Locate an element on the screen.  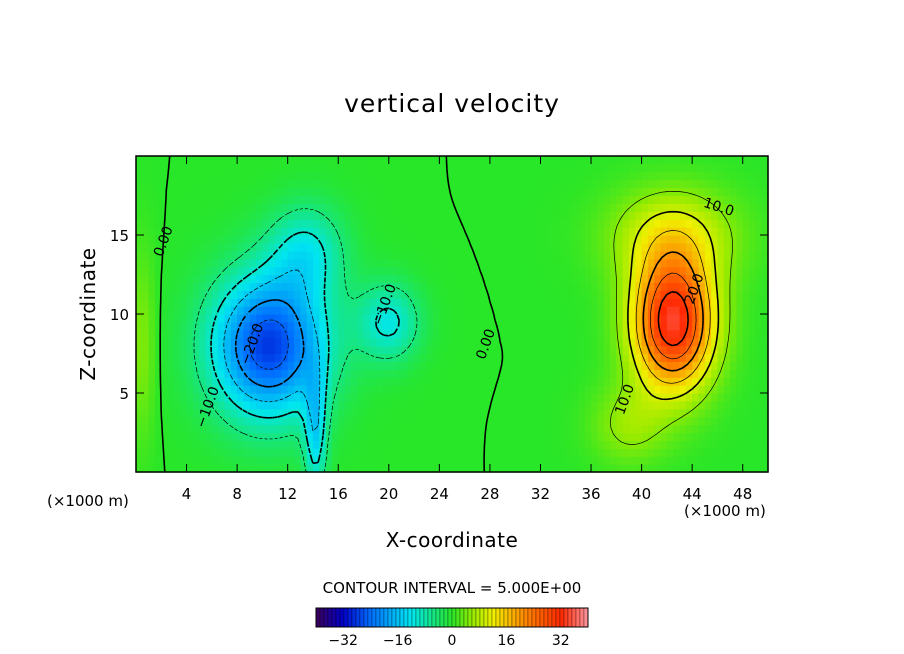
chart-title: vertical velocity is located at coordinates (452, 103).